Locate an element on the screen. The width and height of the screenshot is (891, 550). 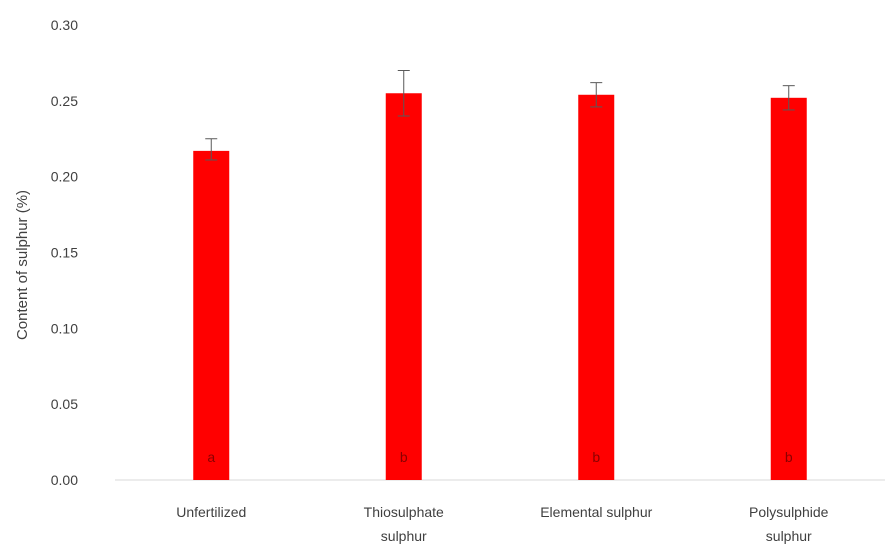
x-category-label: Elemental sulphur is located at coordinates (596, 512).